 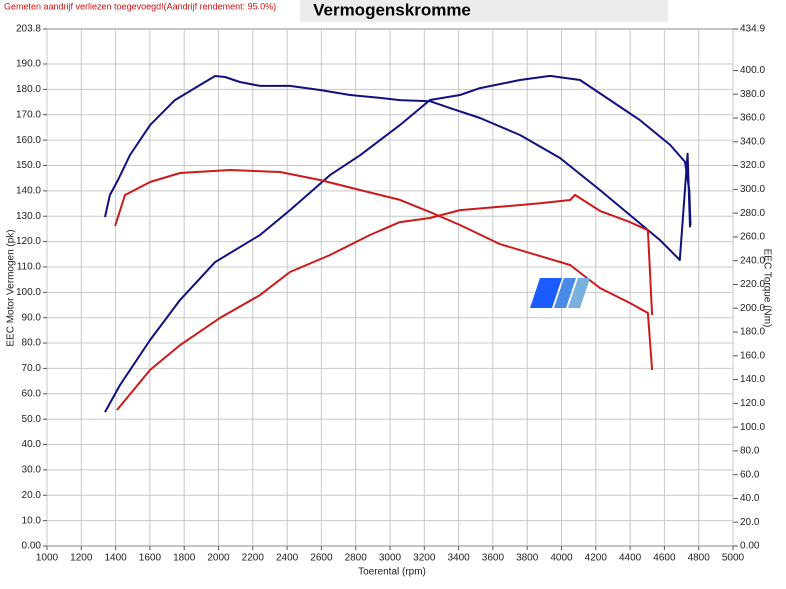 I want to click on y-tick-label: 90.0, so click(x=32, y=317).